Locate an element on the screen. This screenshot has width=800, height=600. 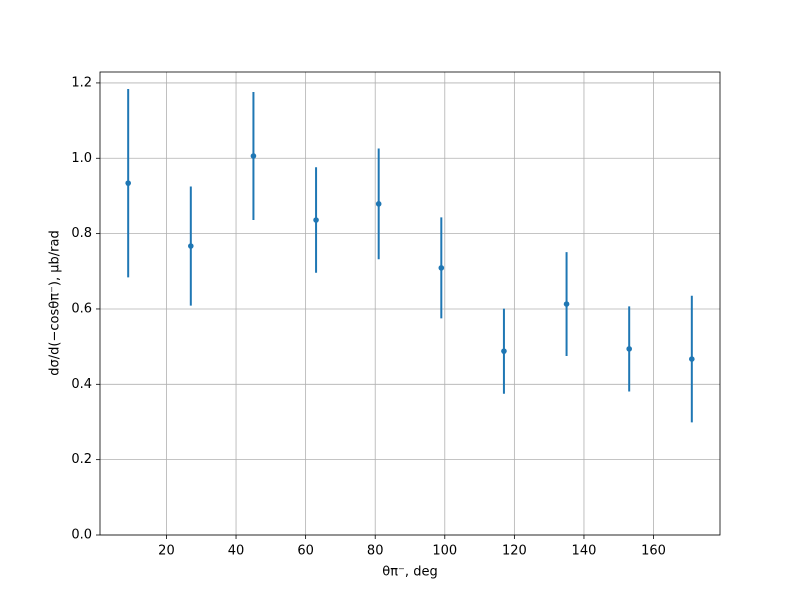
x-tick-label: 60 is located at coordinates (305, 551).